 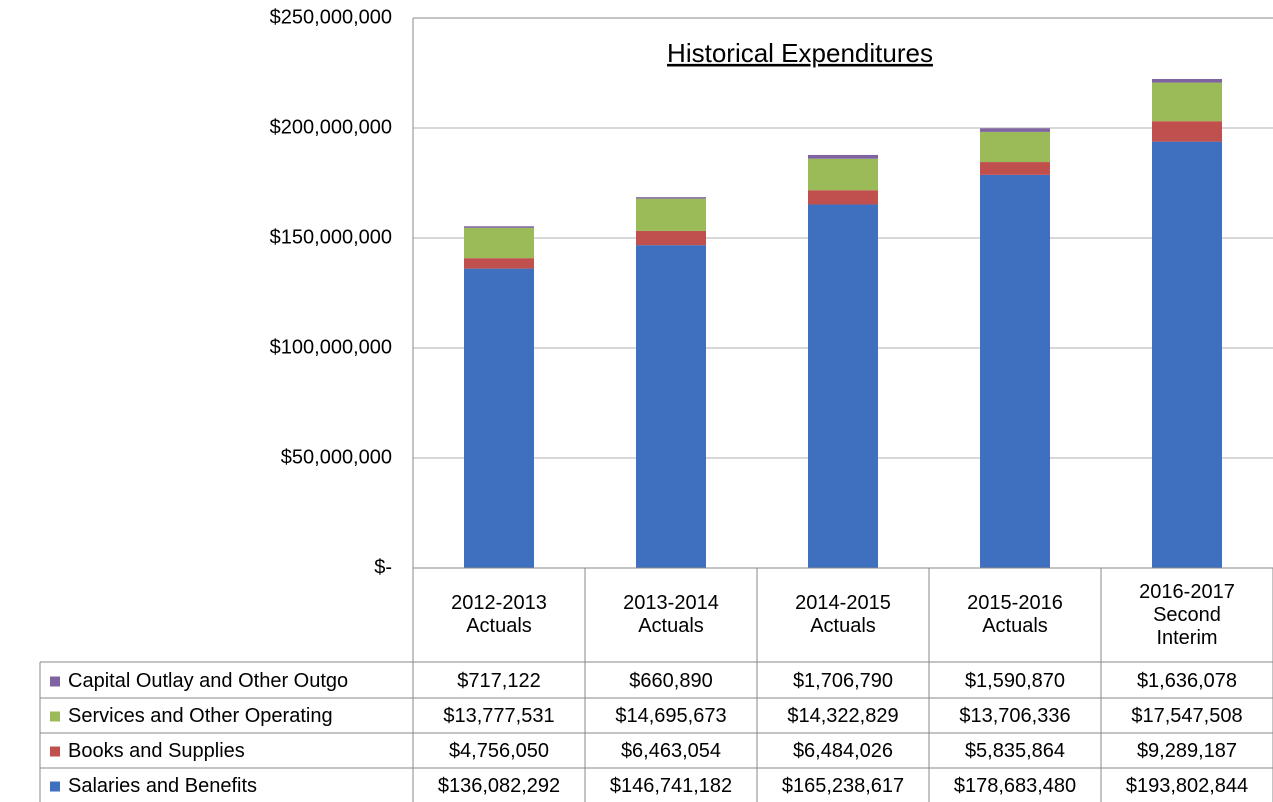 I want to click on table-value: $13,706,336, so click(x=1014, y=716).